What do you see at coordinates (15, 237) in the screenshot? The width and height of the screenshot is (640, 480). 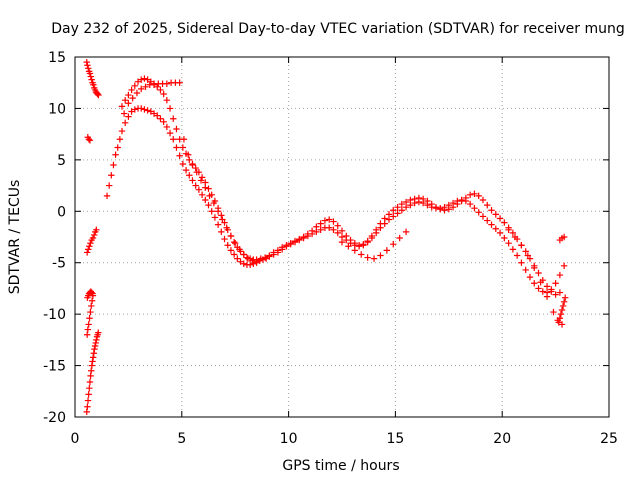 I see `y-axis-label: SDTVAR / TECUs` at bounding box center [15, 237].